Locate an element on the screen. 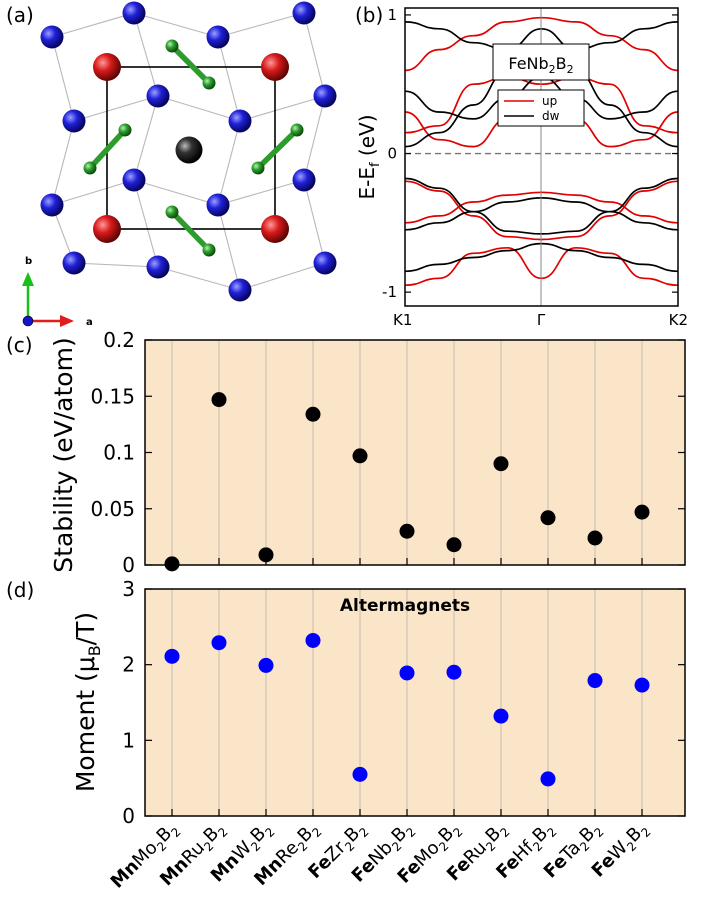 This screenshot has height=900, width=707. stability-ytick-label: 0.1 is located at coordinates (119, 453).